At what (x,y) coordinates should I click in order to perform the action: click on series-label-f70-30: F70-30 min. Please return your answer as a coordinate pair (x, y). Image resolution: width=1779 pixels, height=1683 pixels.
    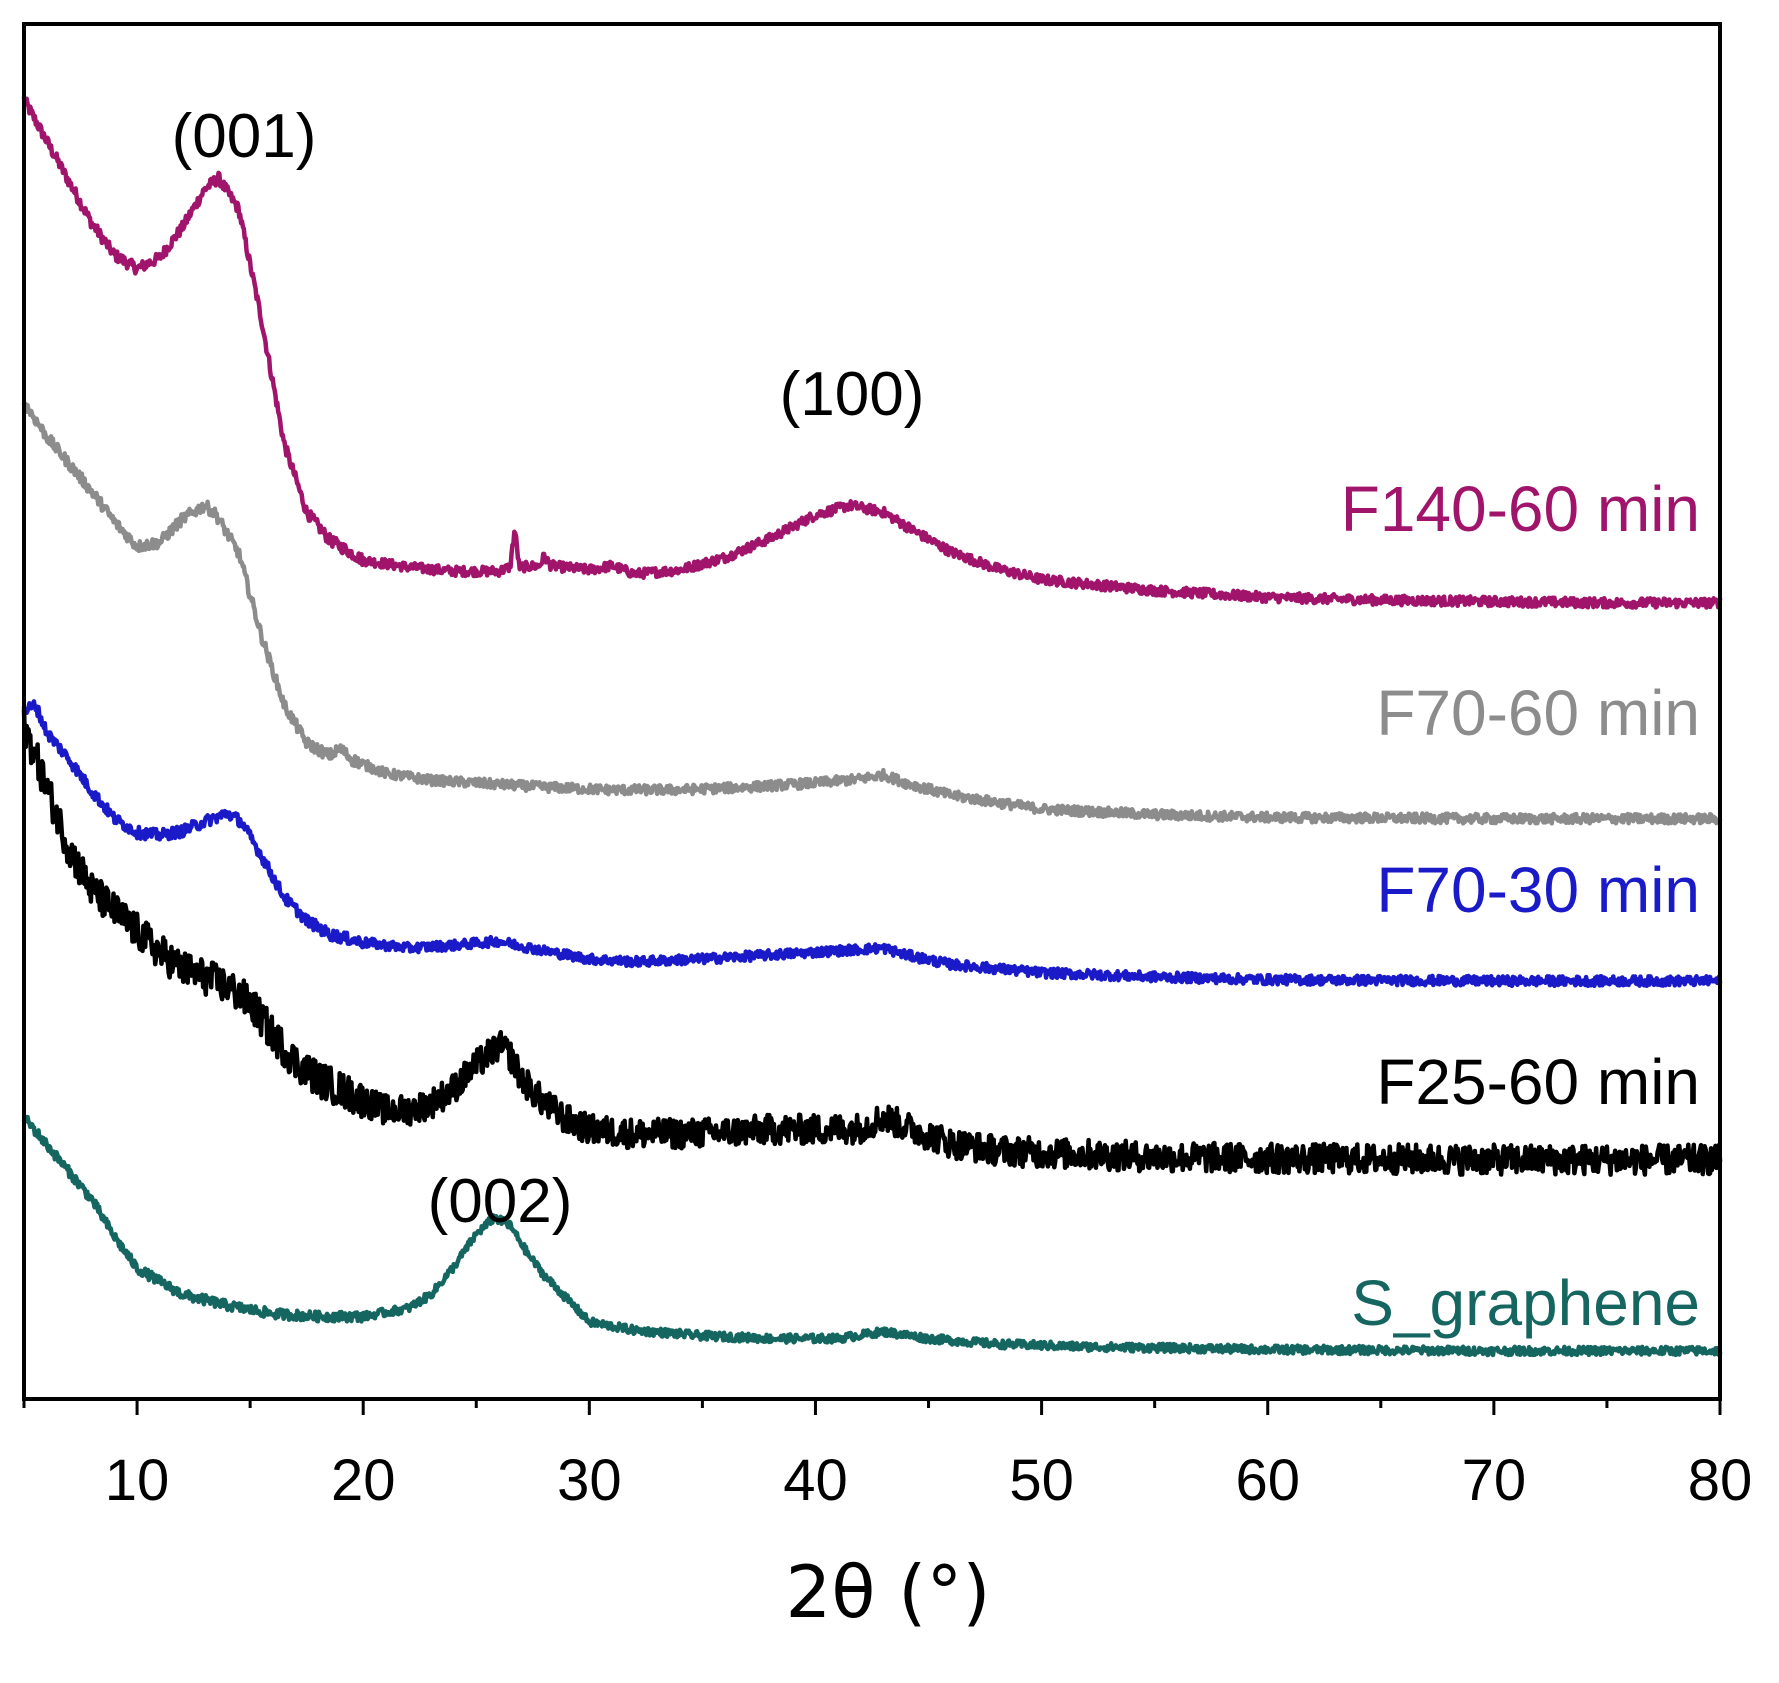
    Looking at the image, I should click on (1538, 890).